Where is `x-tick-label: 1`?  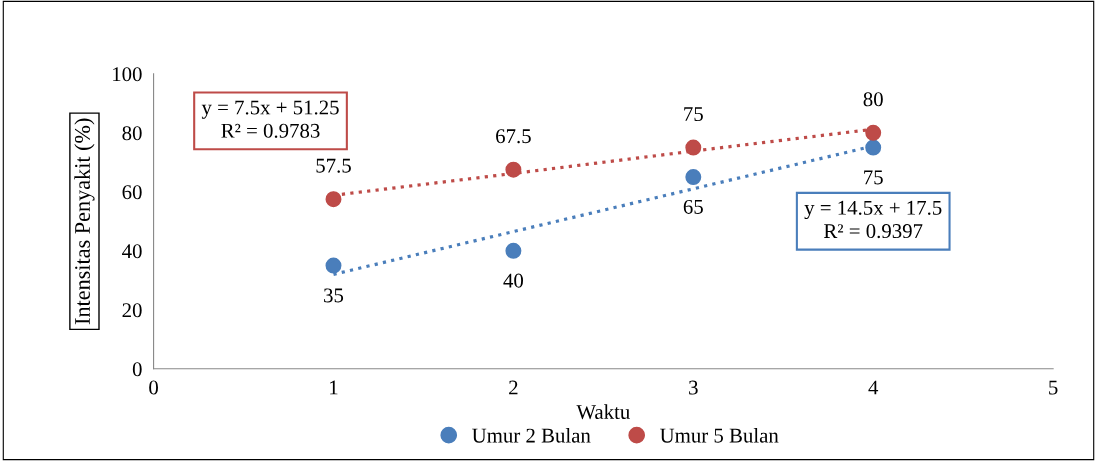
x-tick-label: 1 is located at coordinates (334, 387).